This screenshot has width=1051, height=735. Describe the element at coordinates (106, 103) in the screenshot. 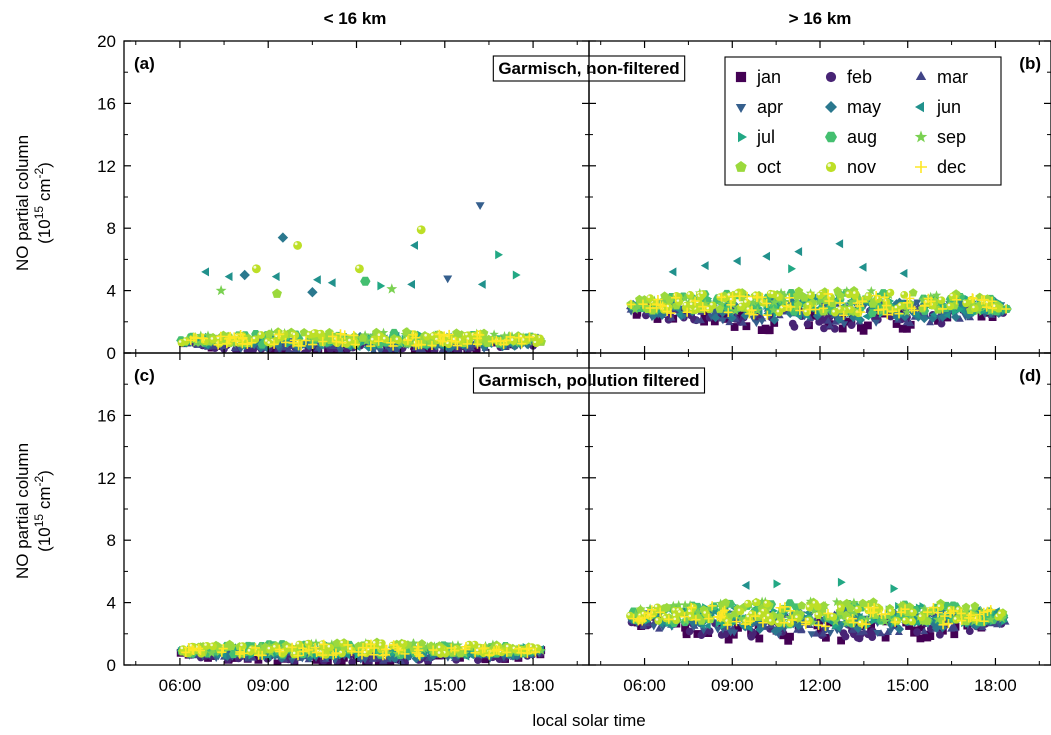

I see `y-tick-label: 16` at that location.